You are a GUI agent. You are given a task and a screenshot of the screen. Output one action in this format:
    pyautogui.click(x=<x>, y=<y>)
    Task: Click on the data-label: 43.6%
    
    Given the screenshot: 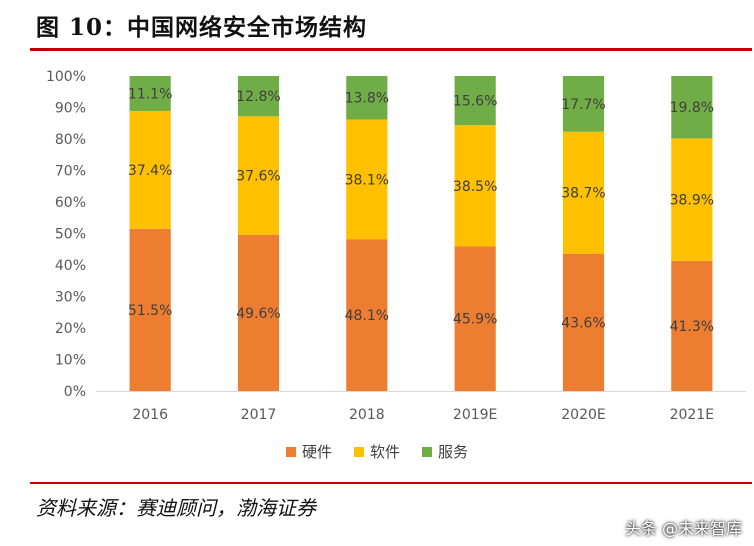 What is the action you would take?
    pyautogui.click(x=583, y=323)
    